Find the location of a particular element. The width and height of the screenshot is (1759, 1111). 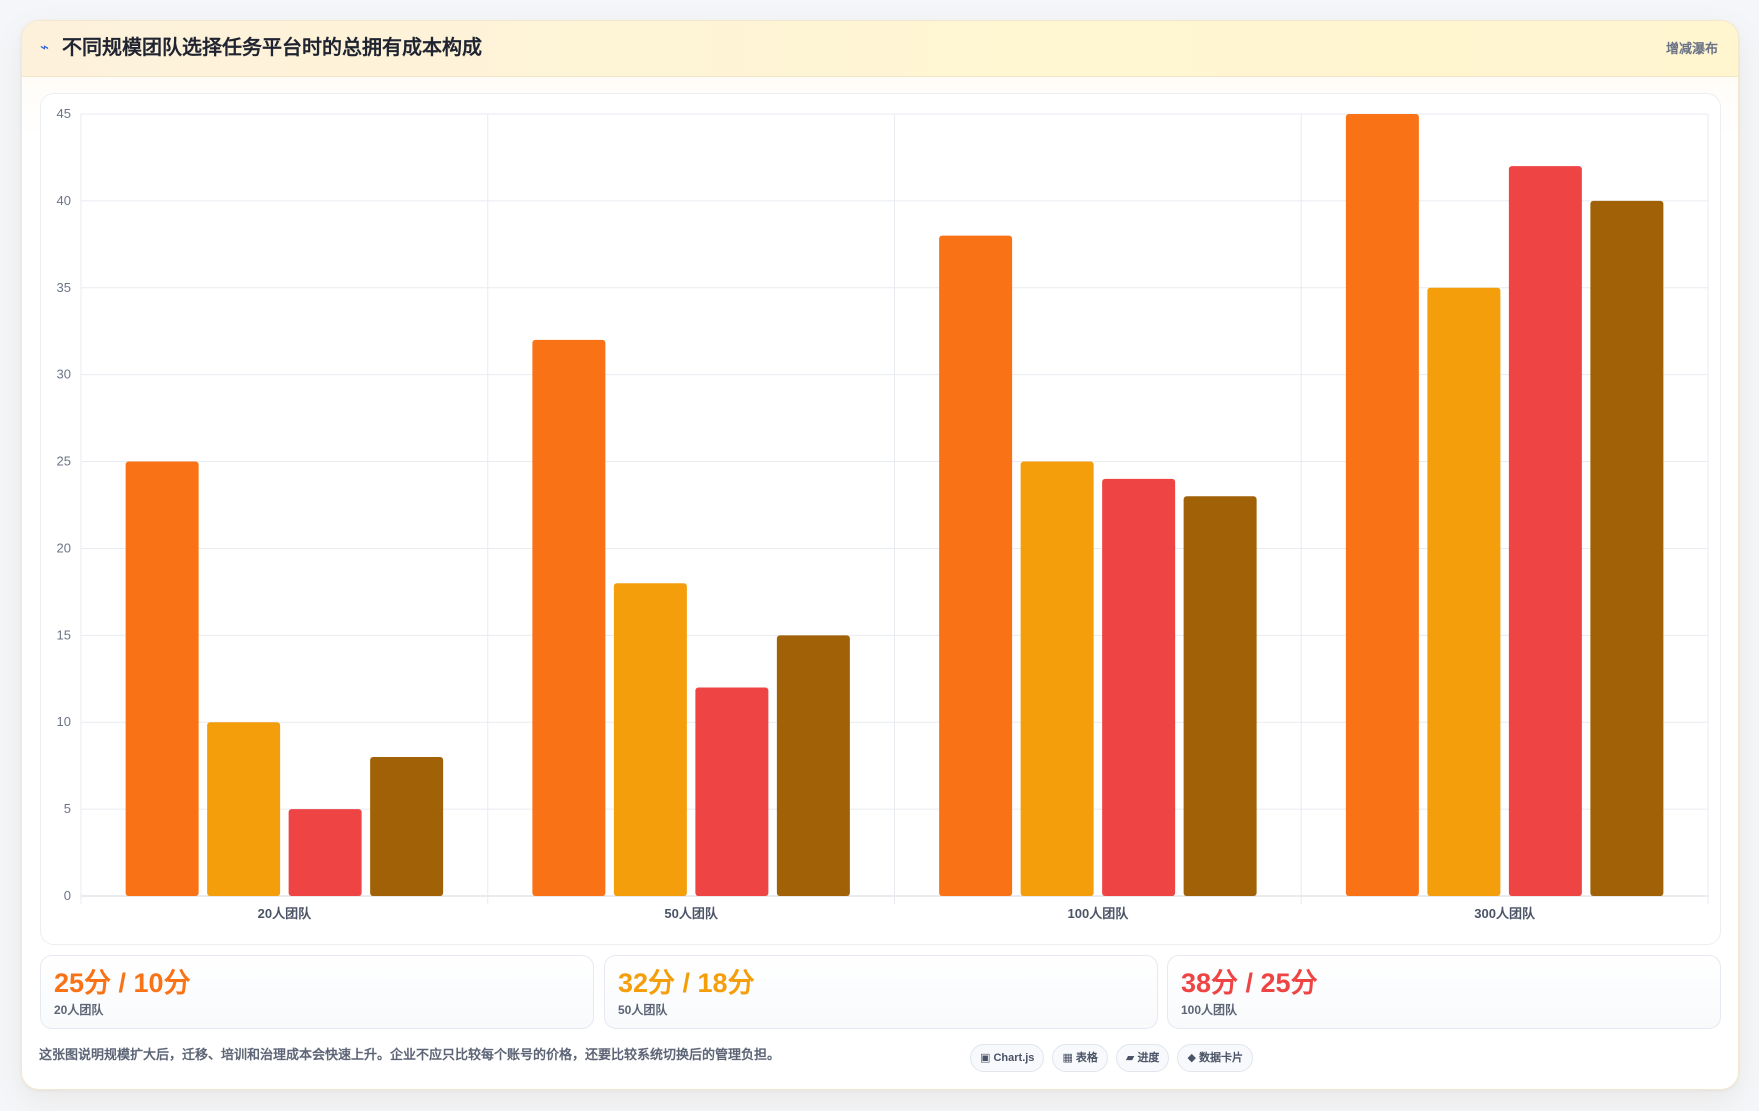

card-header: ⌁ 不同规模团队选择任务平台时的总拥有成本构成 增减瀑布 is located at coordinates (880, 49).